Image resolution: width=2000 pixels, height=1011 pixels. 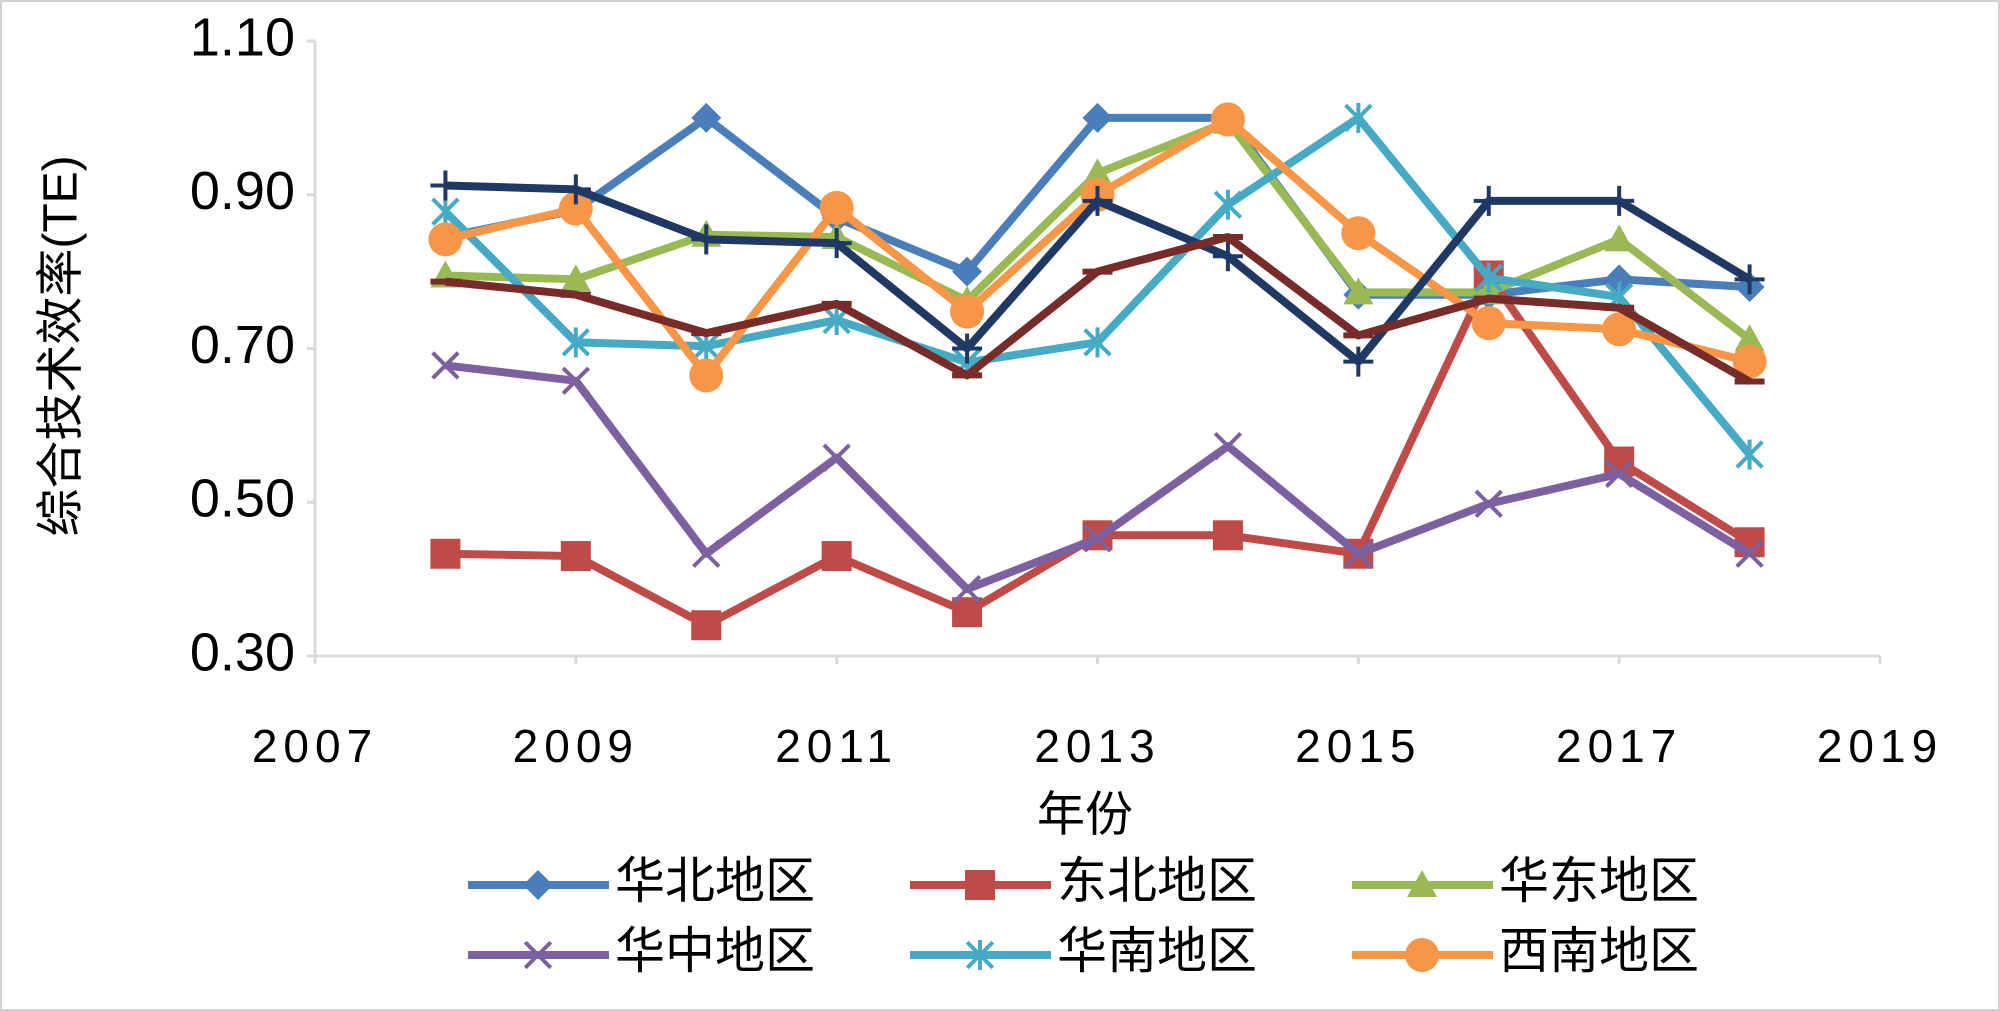 What do you see at coordinates (836, 746) in the screenshot?
I see `x-tick-label: 2011` at bounding box center [836, 746].